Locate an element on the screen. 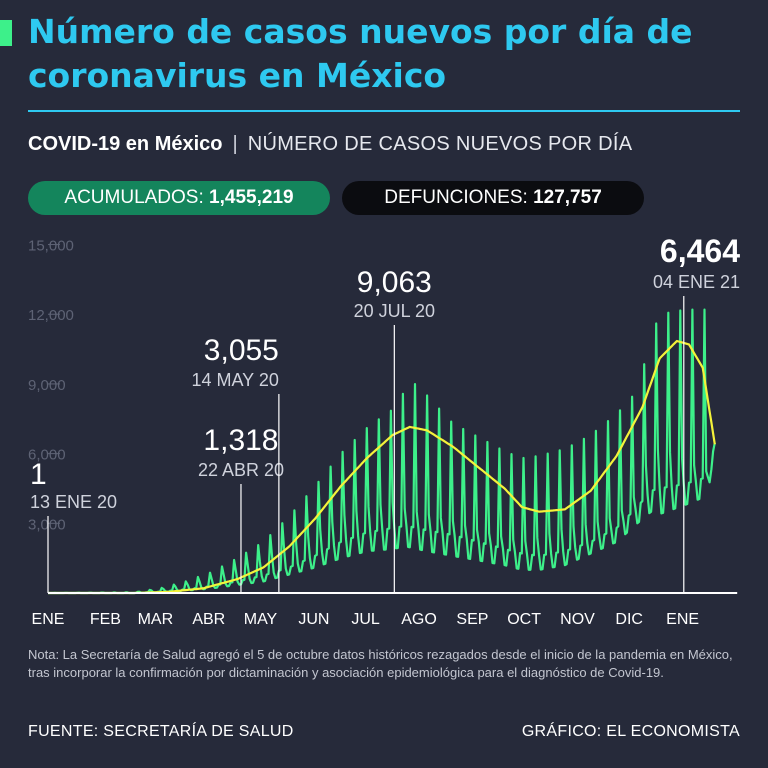  x-axis-month-label: JUN is located at coordinates (313, 619).